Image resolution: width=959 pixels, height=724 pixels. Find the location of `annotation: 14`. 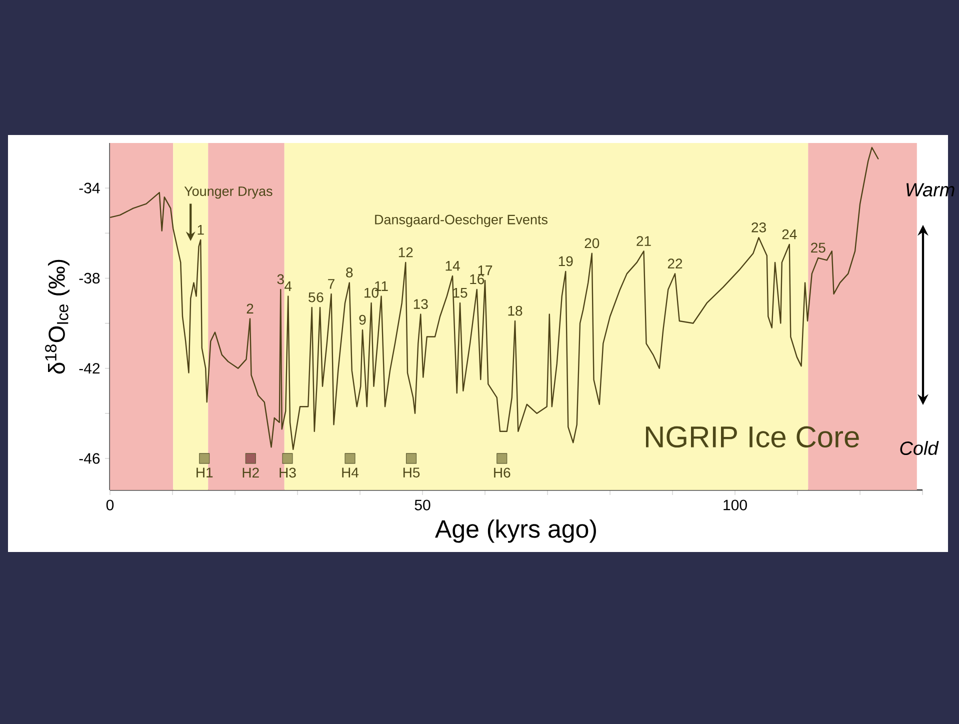

annotation: 14 is located at coordinates (453, 266).